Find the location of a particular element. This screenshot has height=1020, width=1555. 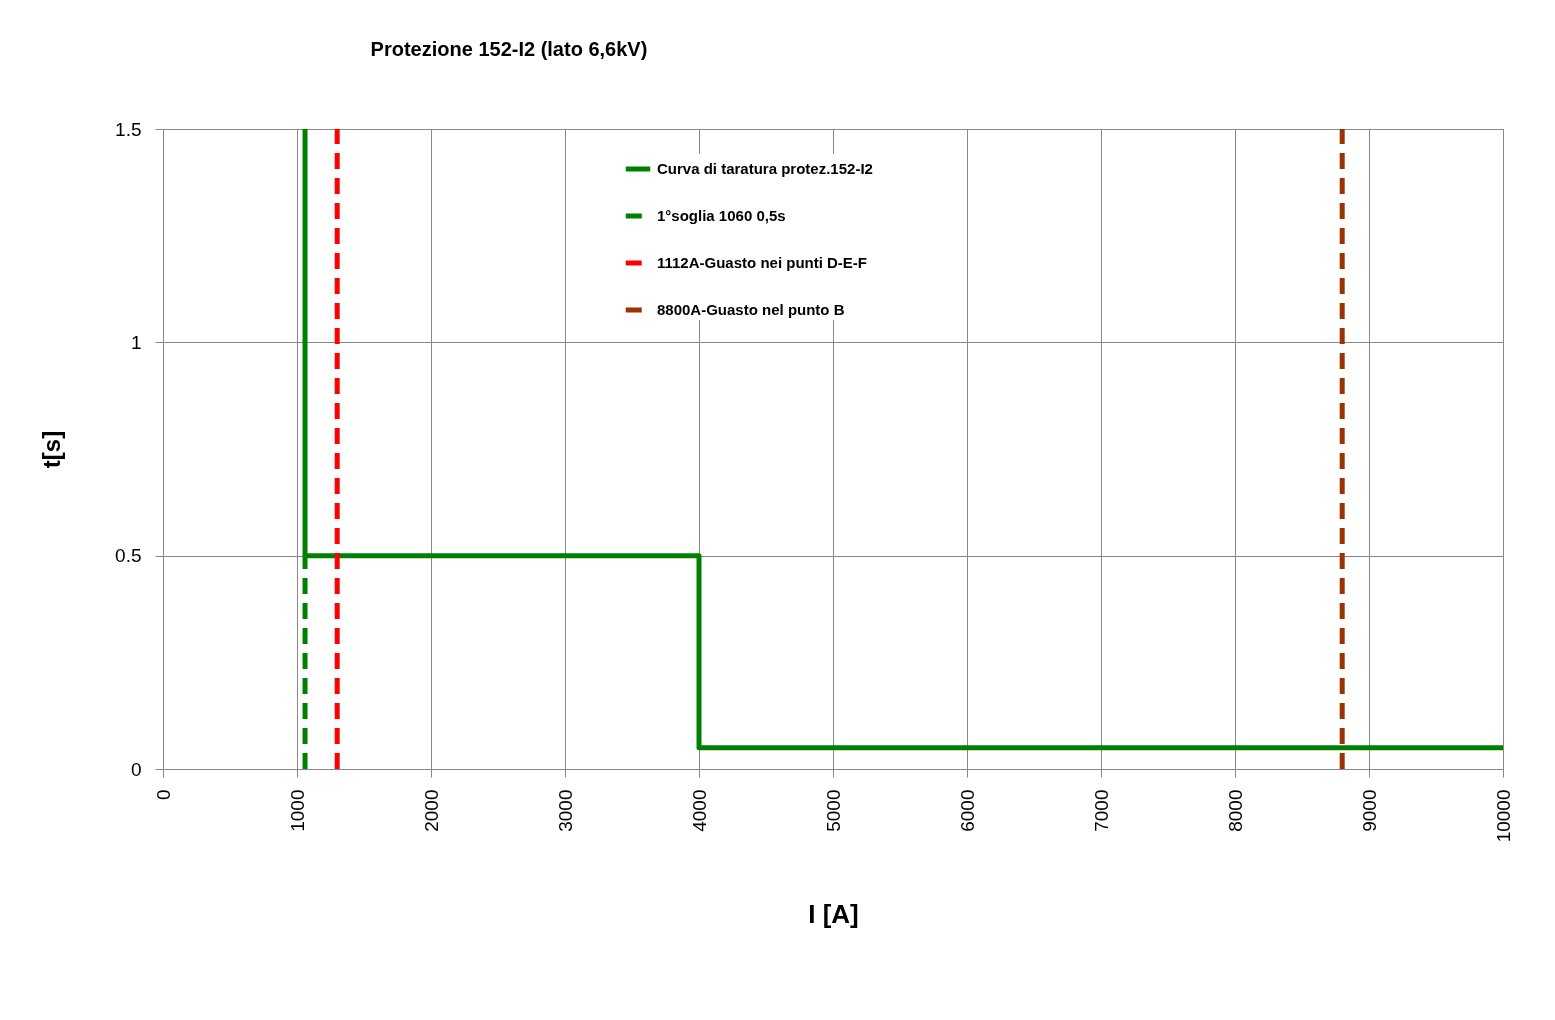

legend-label: Curva di taratura protez.152-I2 is located at coordinates (765, 168).